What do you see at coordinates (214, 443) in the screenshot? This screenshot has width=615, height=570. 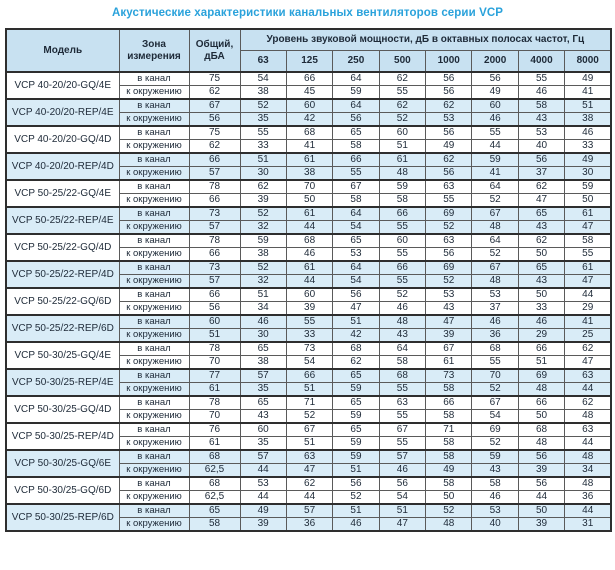 I see `total-dba-cell: 61` at bounding box center [214, 443].